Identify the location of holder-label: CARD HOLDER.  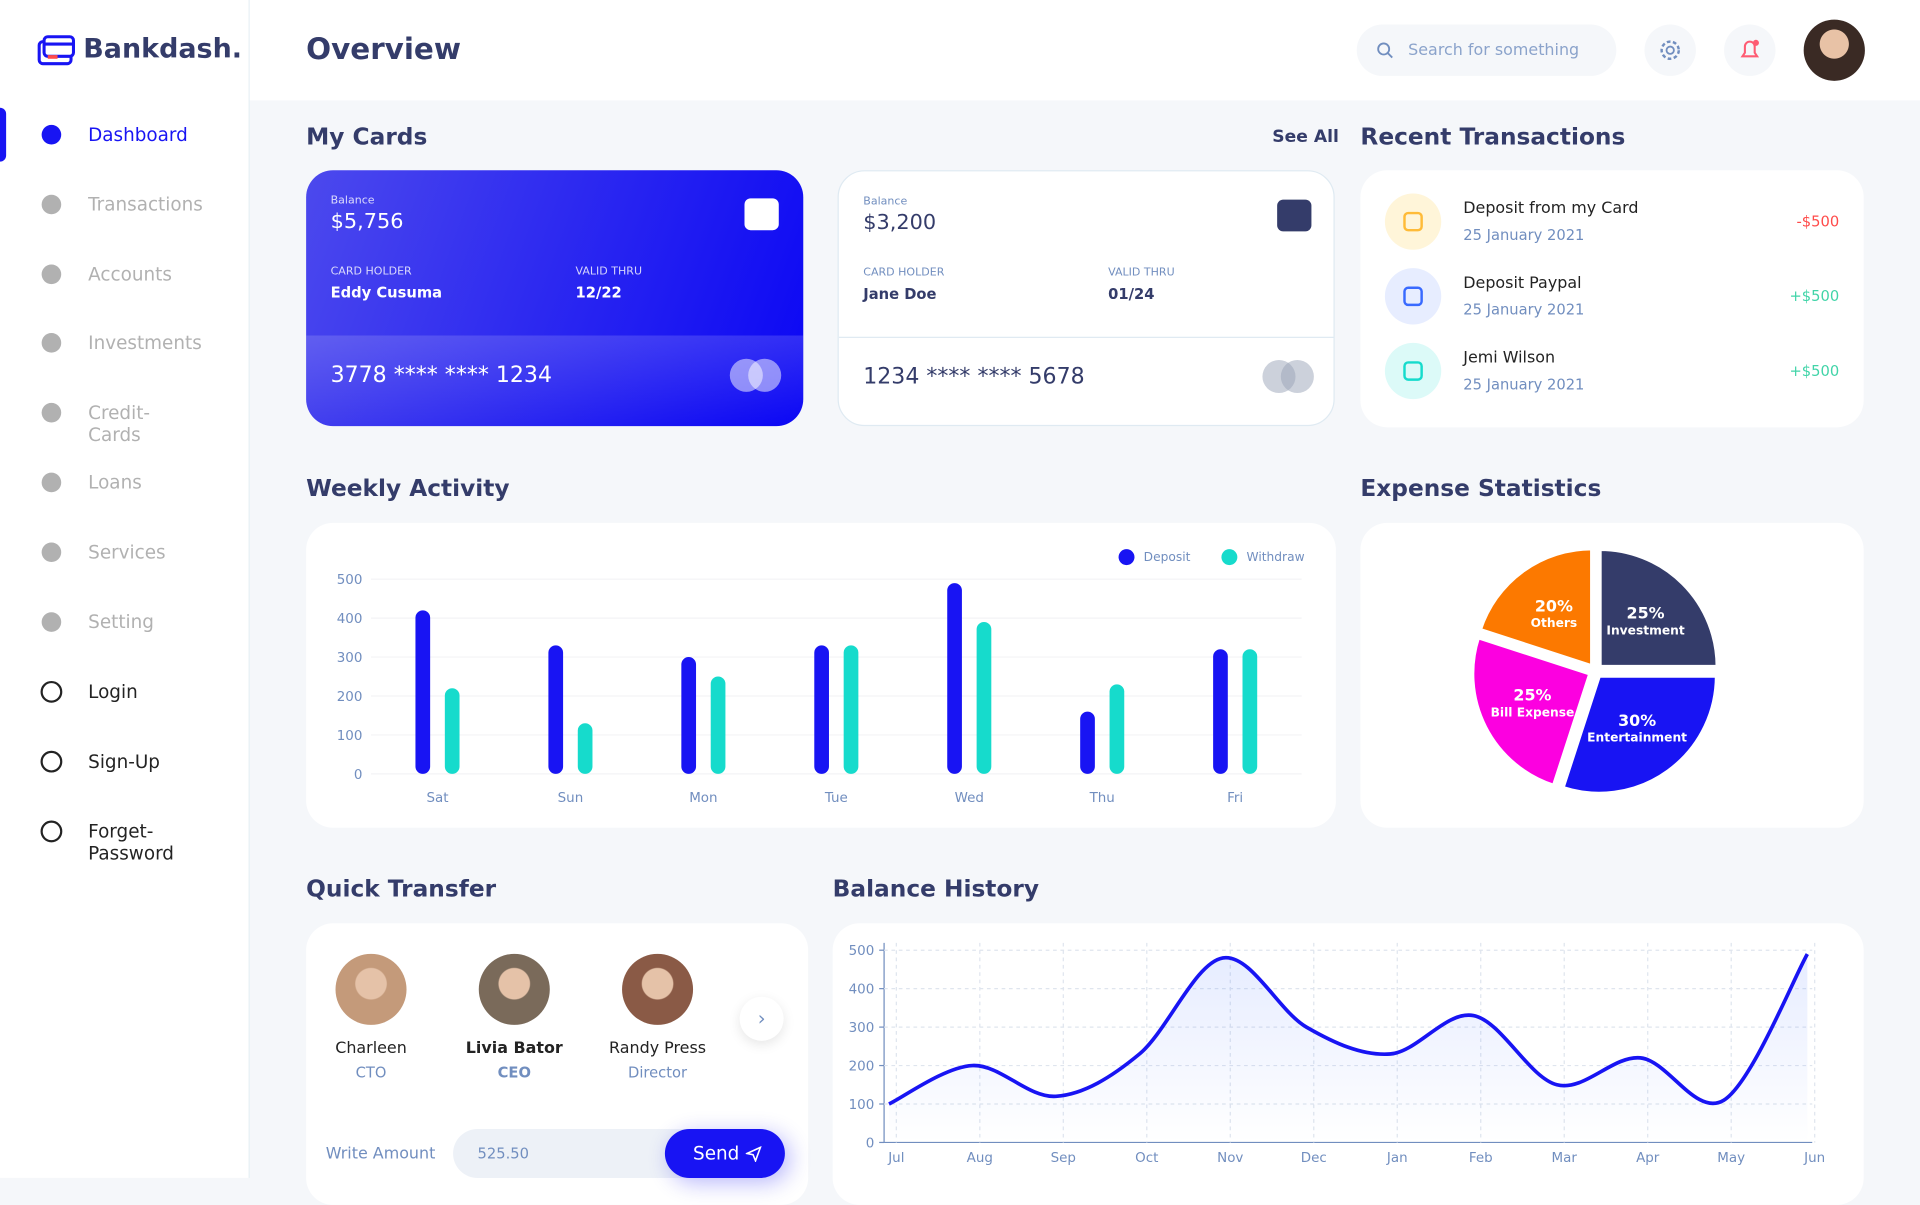
(904, 273).